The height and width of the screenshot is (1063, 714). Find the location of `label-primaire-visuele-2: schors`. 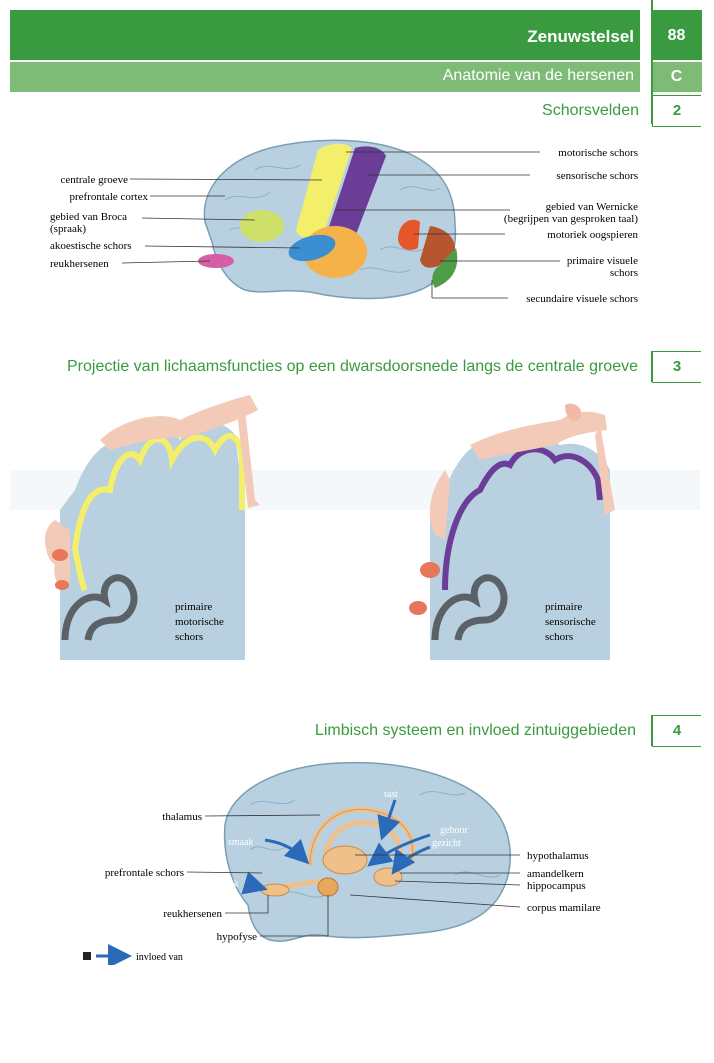

label-primaire-visuele-2: schors is located at coordinates (624, 273).